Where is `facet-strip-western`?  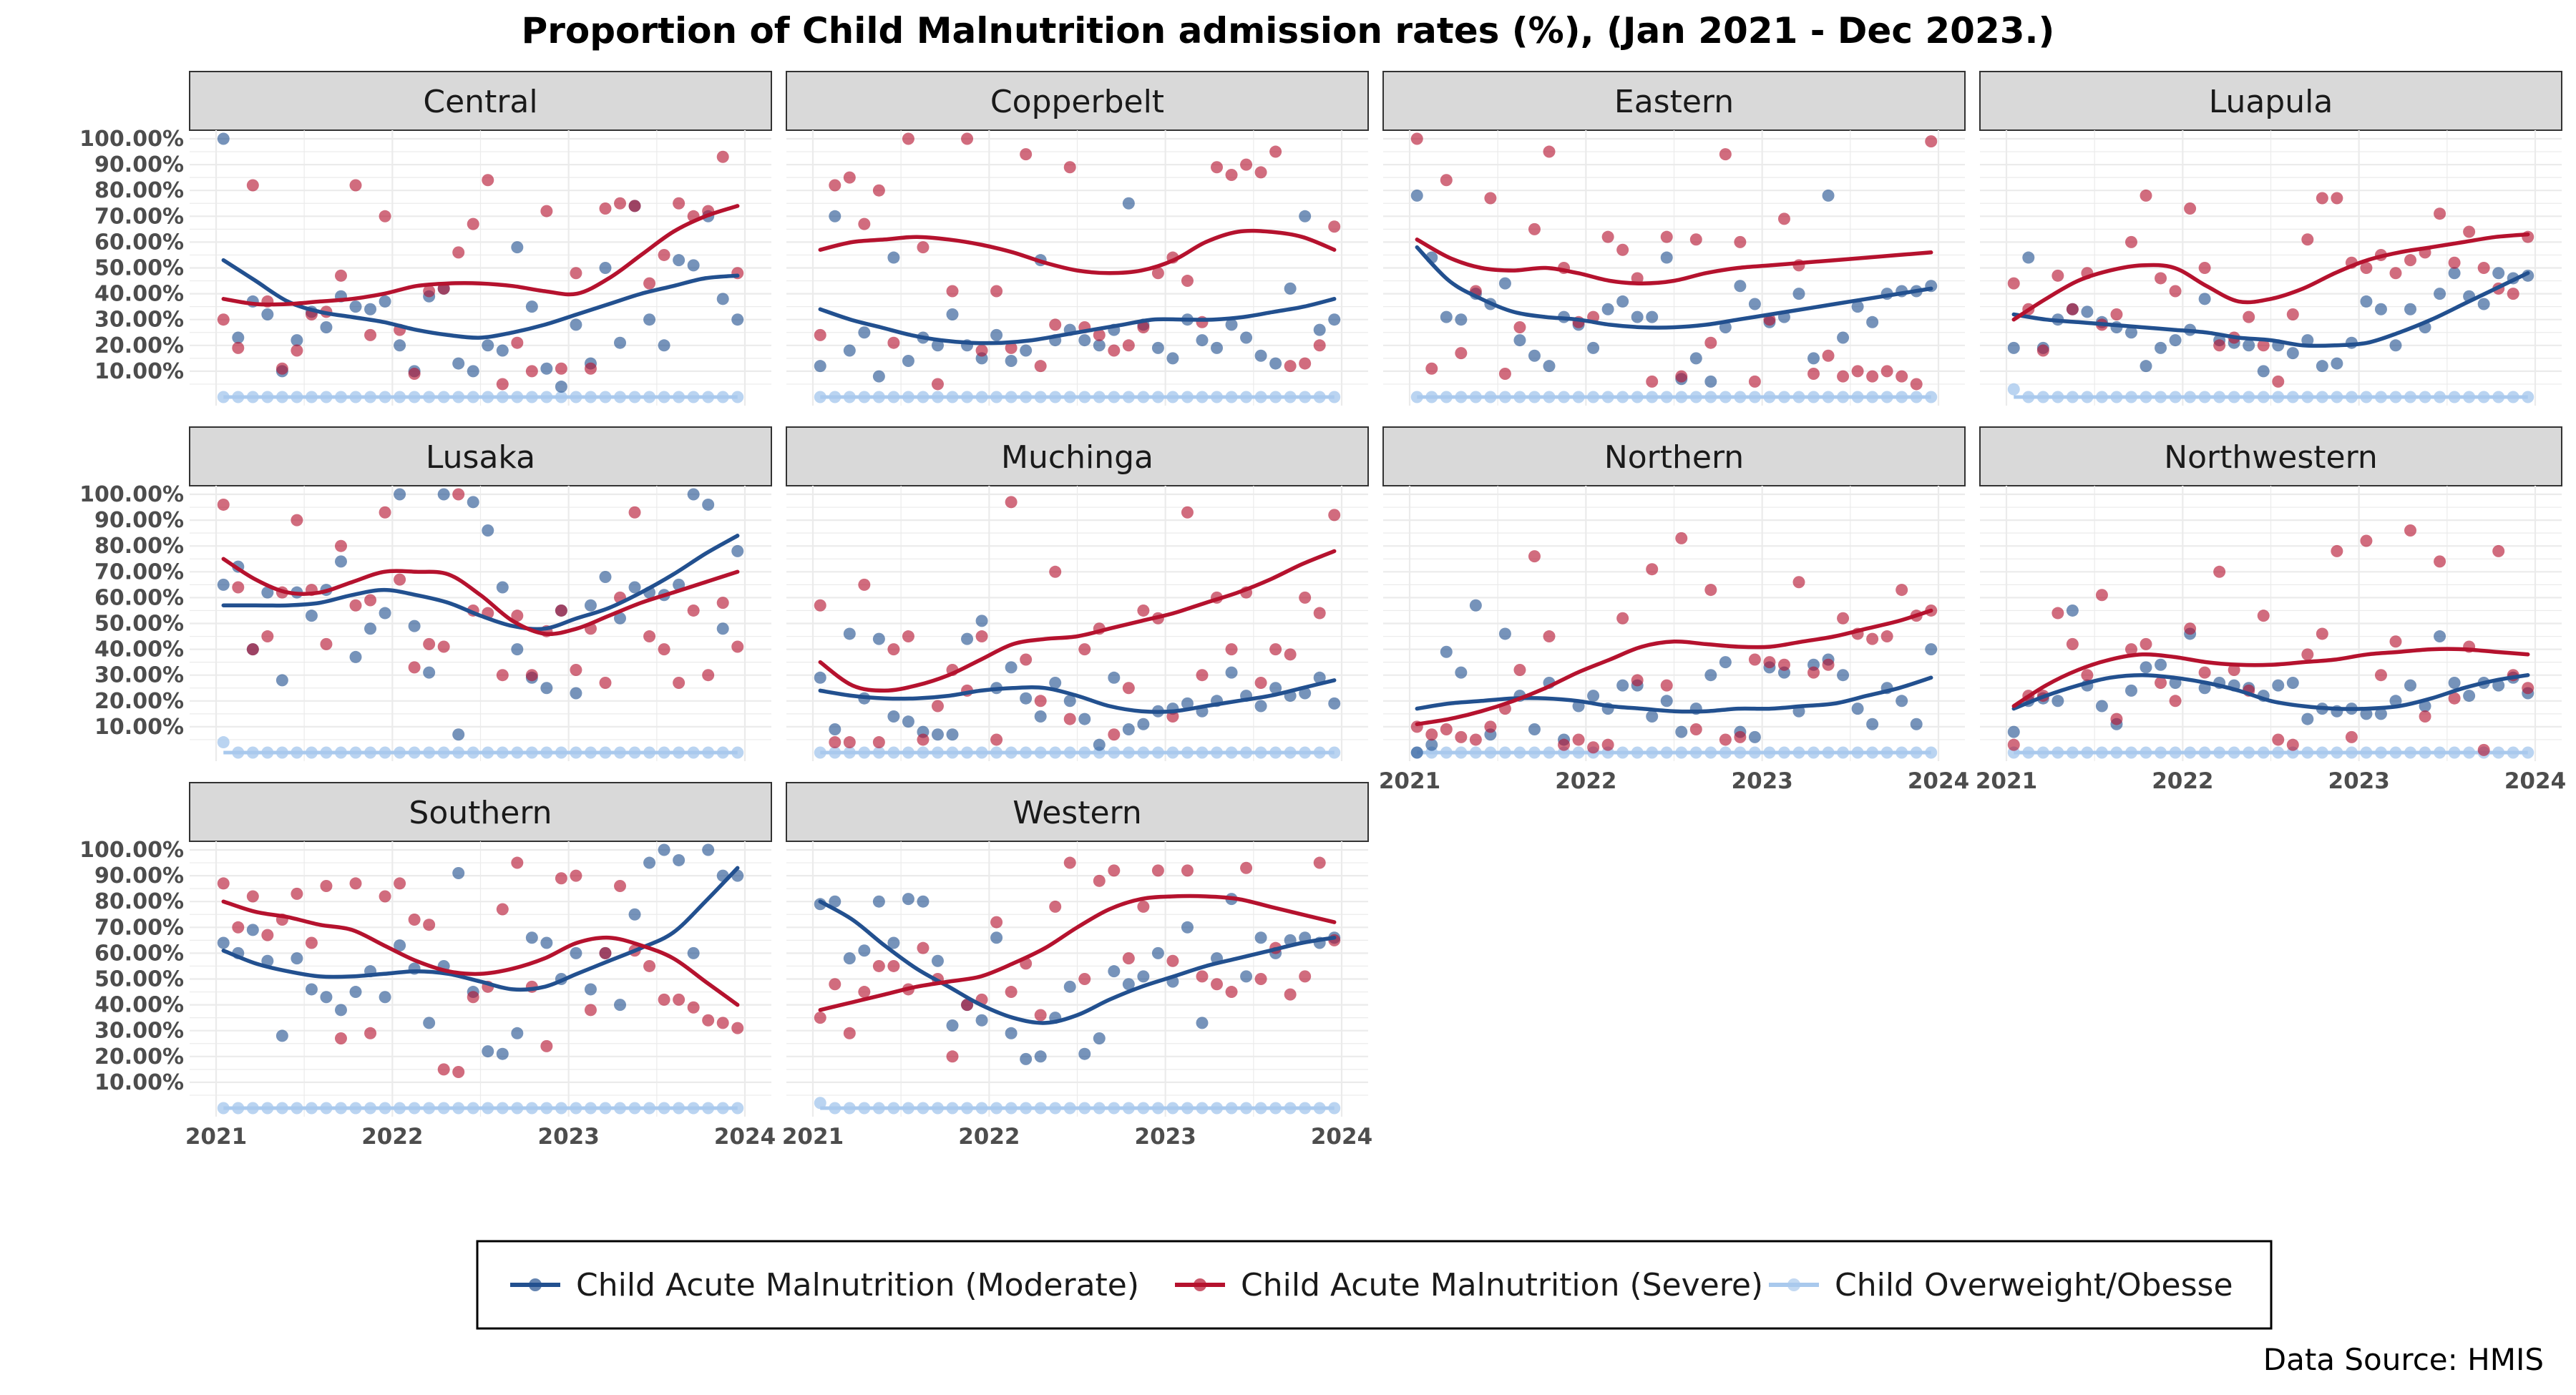 facet-strip-western is located at coordinates (1077, 812).